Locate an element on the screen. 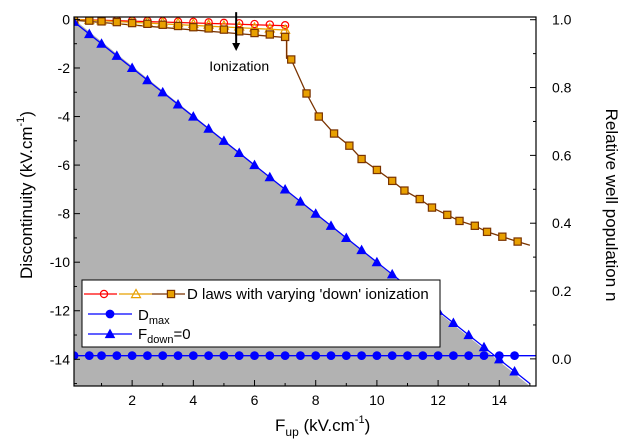  legend-marker-square is located at coordinates (171, 294).